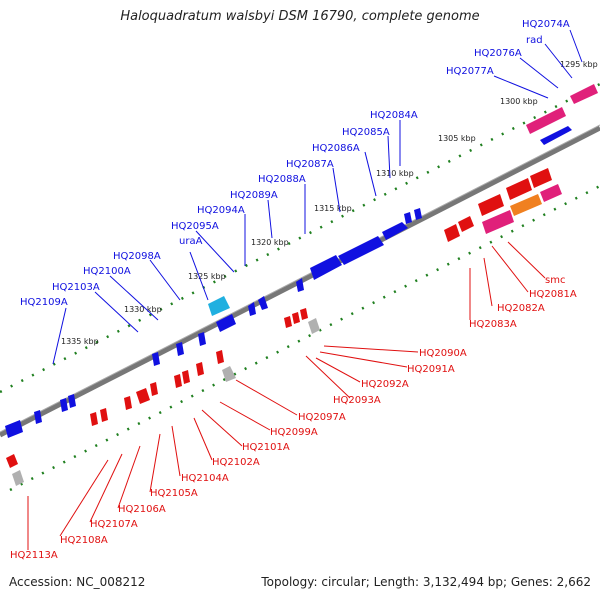 This screenshot has width=600, height=600. I want to click on gene-label: HQ2074A, so click(546, 24).